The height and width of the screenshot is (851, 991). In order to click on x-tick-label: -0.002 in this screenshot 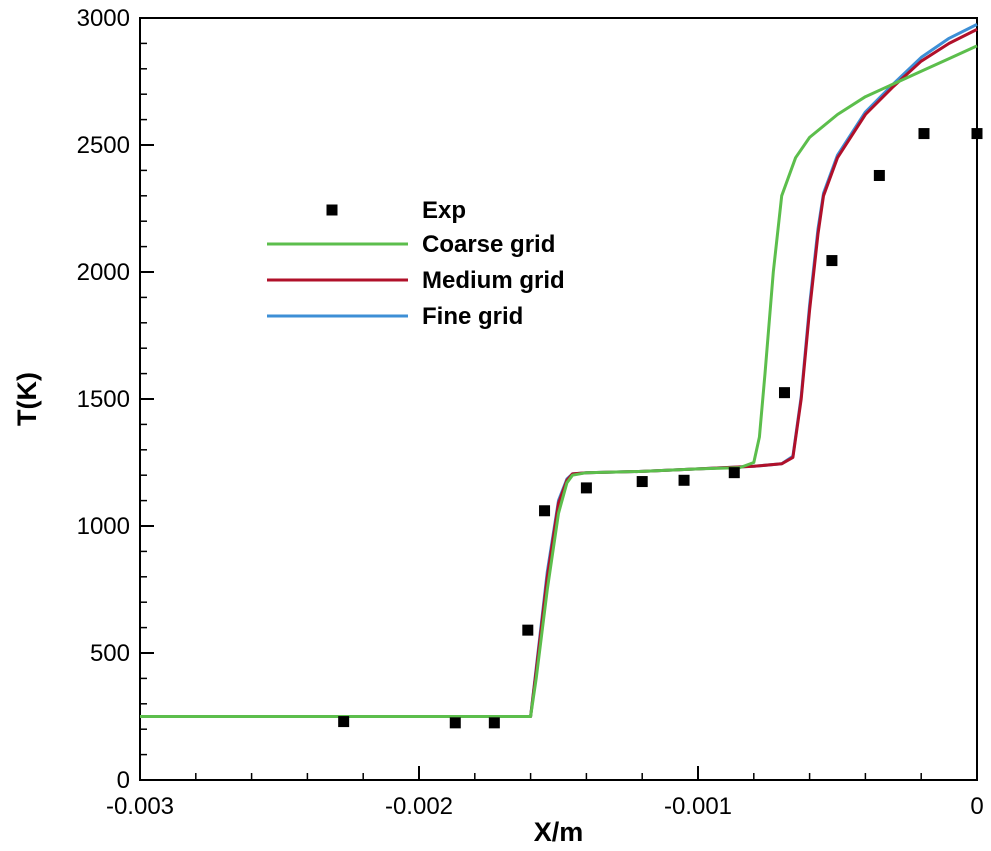, I will do `click(419, 806)`.